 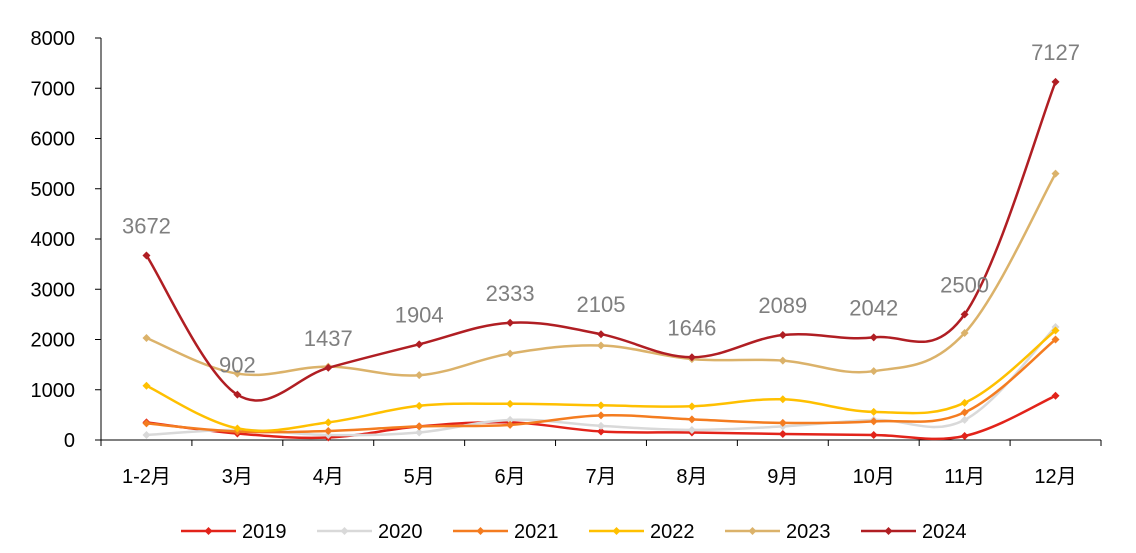 I want to click on x-tick-label: 10月, so click(x=874, y=477).